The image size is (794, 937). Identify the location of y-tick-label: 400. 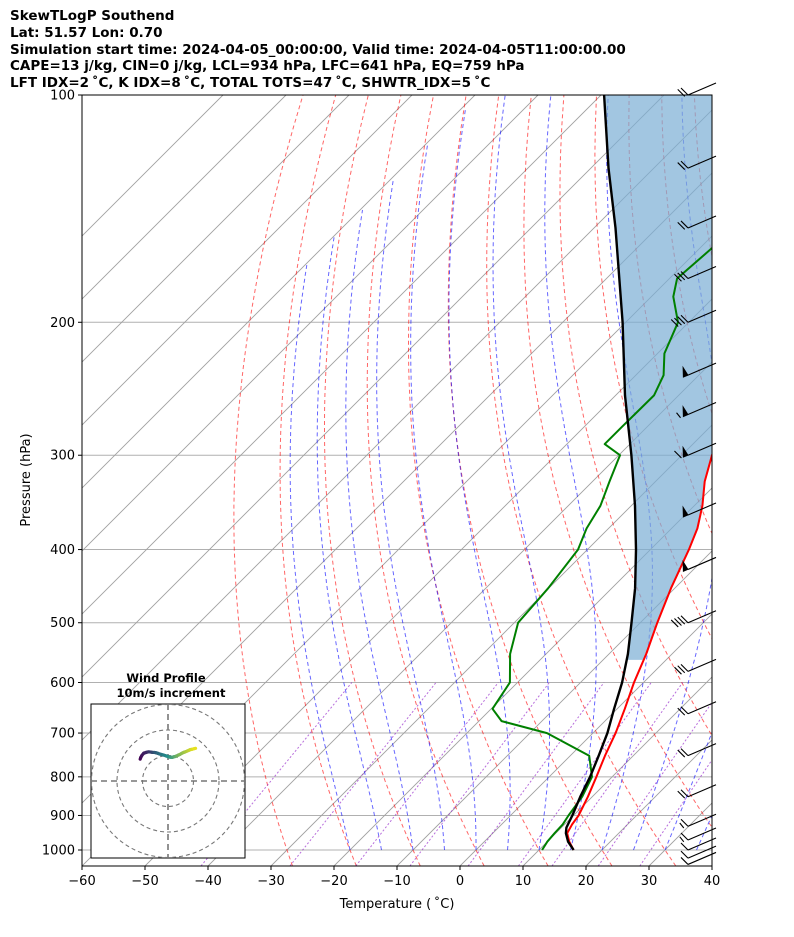
(62, 550).